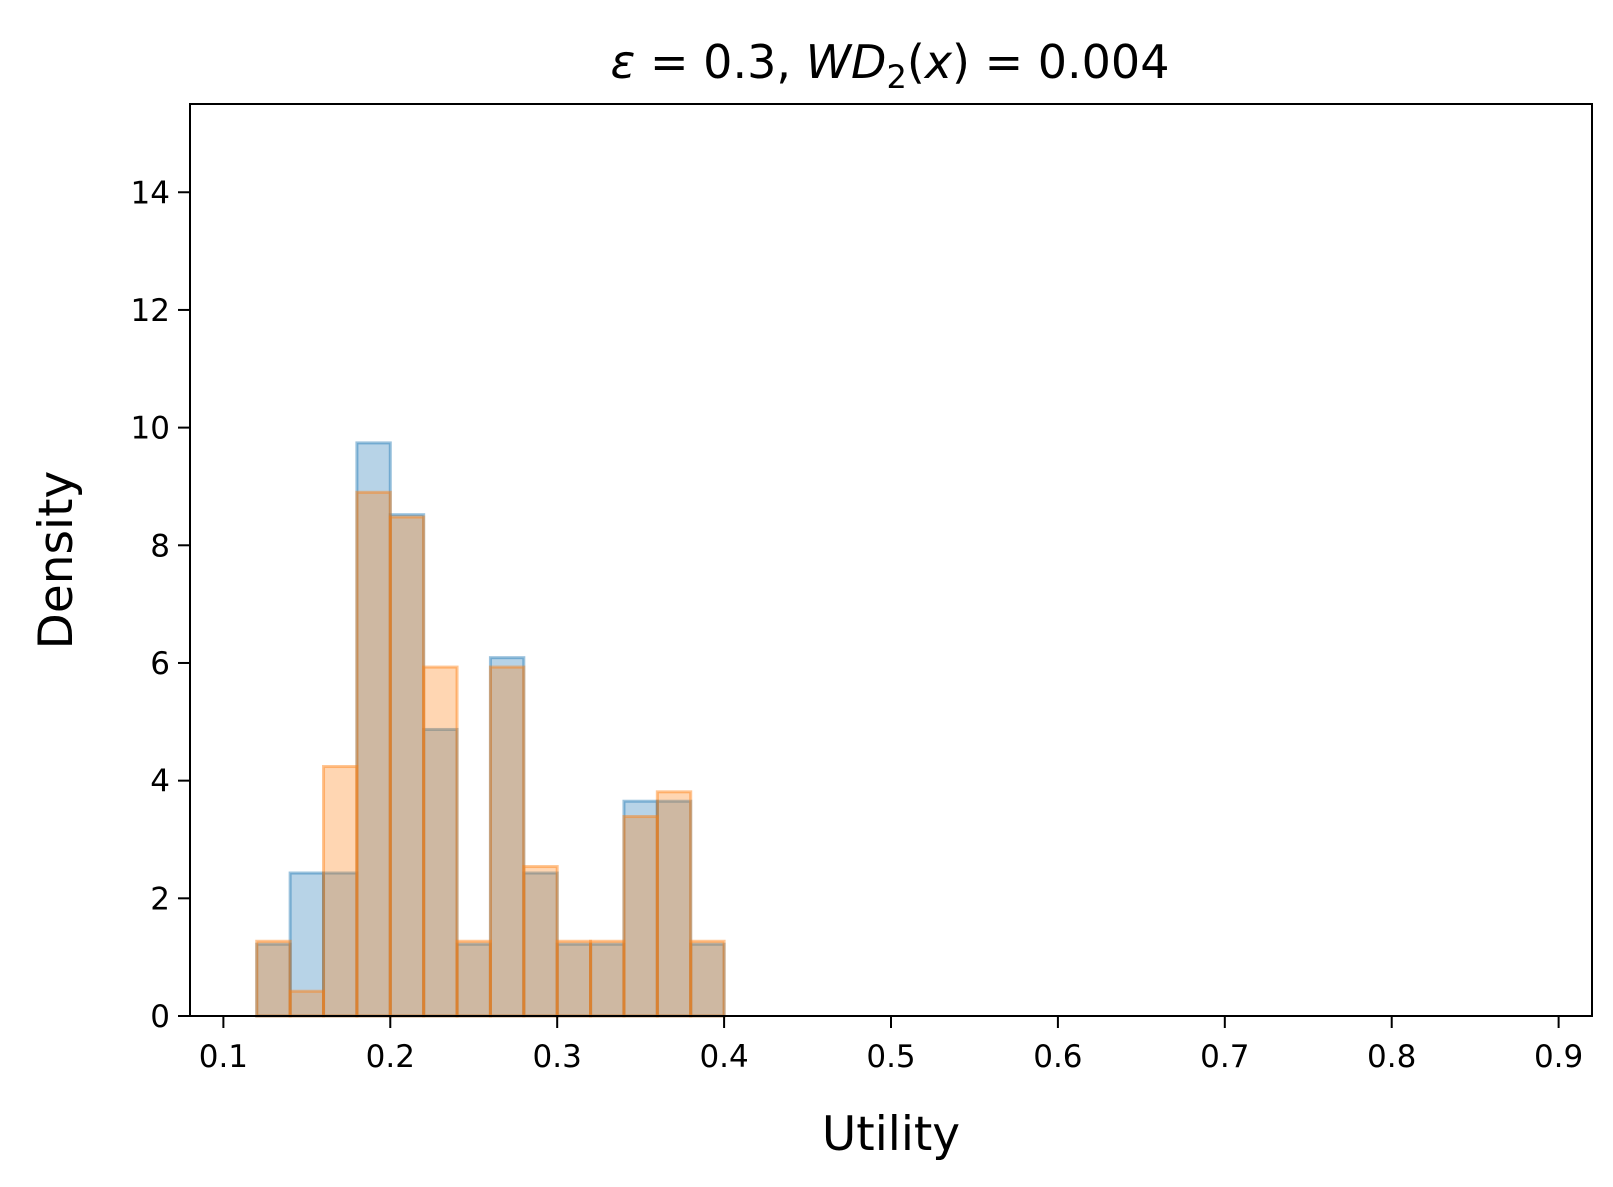 The height and width of the screenshot is (1187, 1613). What do you see at coordinates (390, 1057) in the screenshot?
I see `x-tick-label: 0.2` at bounding box center [390, 1057].